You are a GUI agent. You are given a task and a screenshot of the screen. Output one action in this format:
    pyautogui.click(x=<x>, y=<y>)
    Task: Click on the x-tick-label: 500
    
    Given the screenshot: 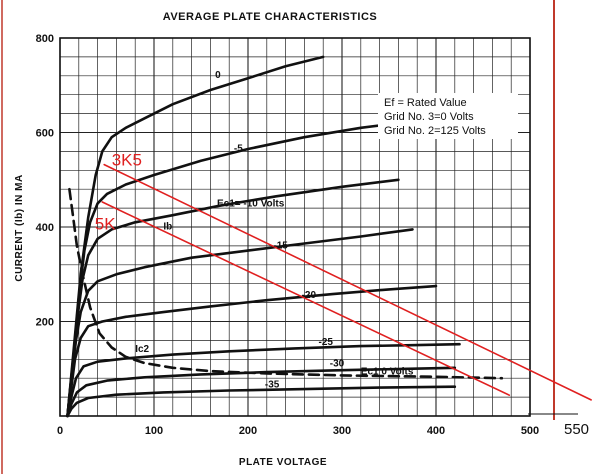 What is the action you would take?
    pyautogui.click(x=530, y=431)
    